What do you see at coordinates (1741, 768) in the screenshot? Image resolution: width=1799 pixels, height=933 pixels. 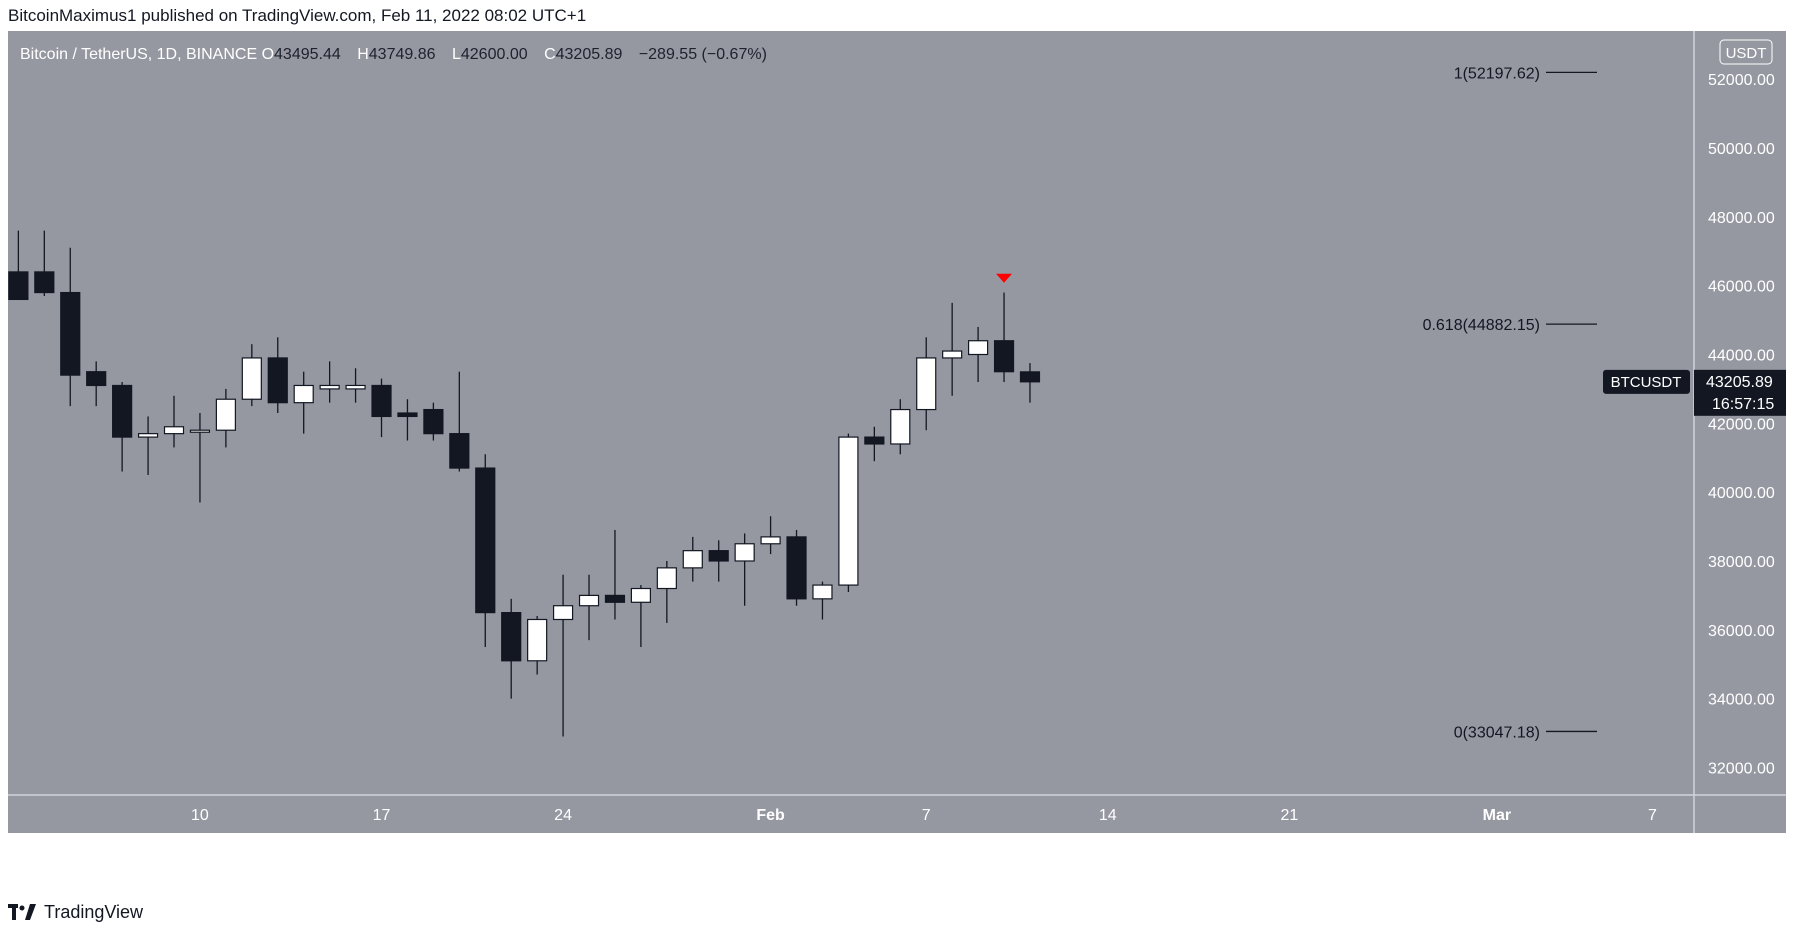 I see `y-tick-label: 32000.00` at bounding box center [1741, 768].